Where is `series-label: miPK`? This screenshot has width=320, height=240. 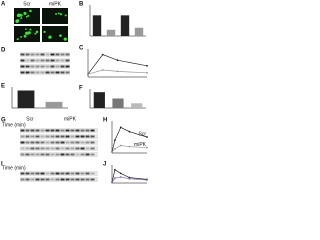
series-label: miPK is located at coordinates (140, 145).